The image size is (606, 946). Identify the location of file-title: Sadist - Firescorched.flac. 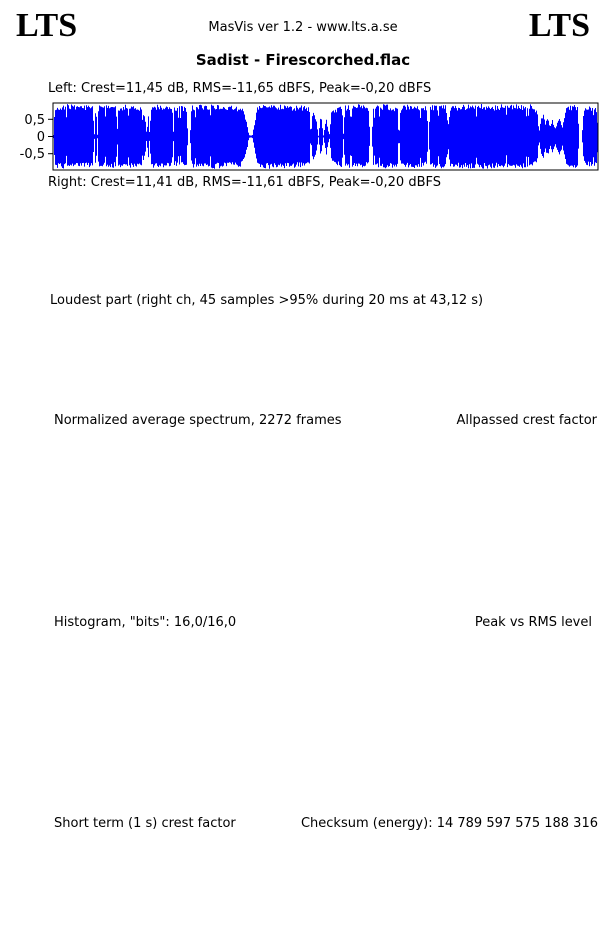
(303, 60).